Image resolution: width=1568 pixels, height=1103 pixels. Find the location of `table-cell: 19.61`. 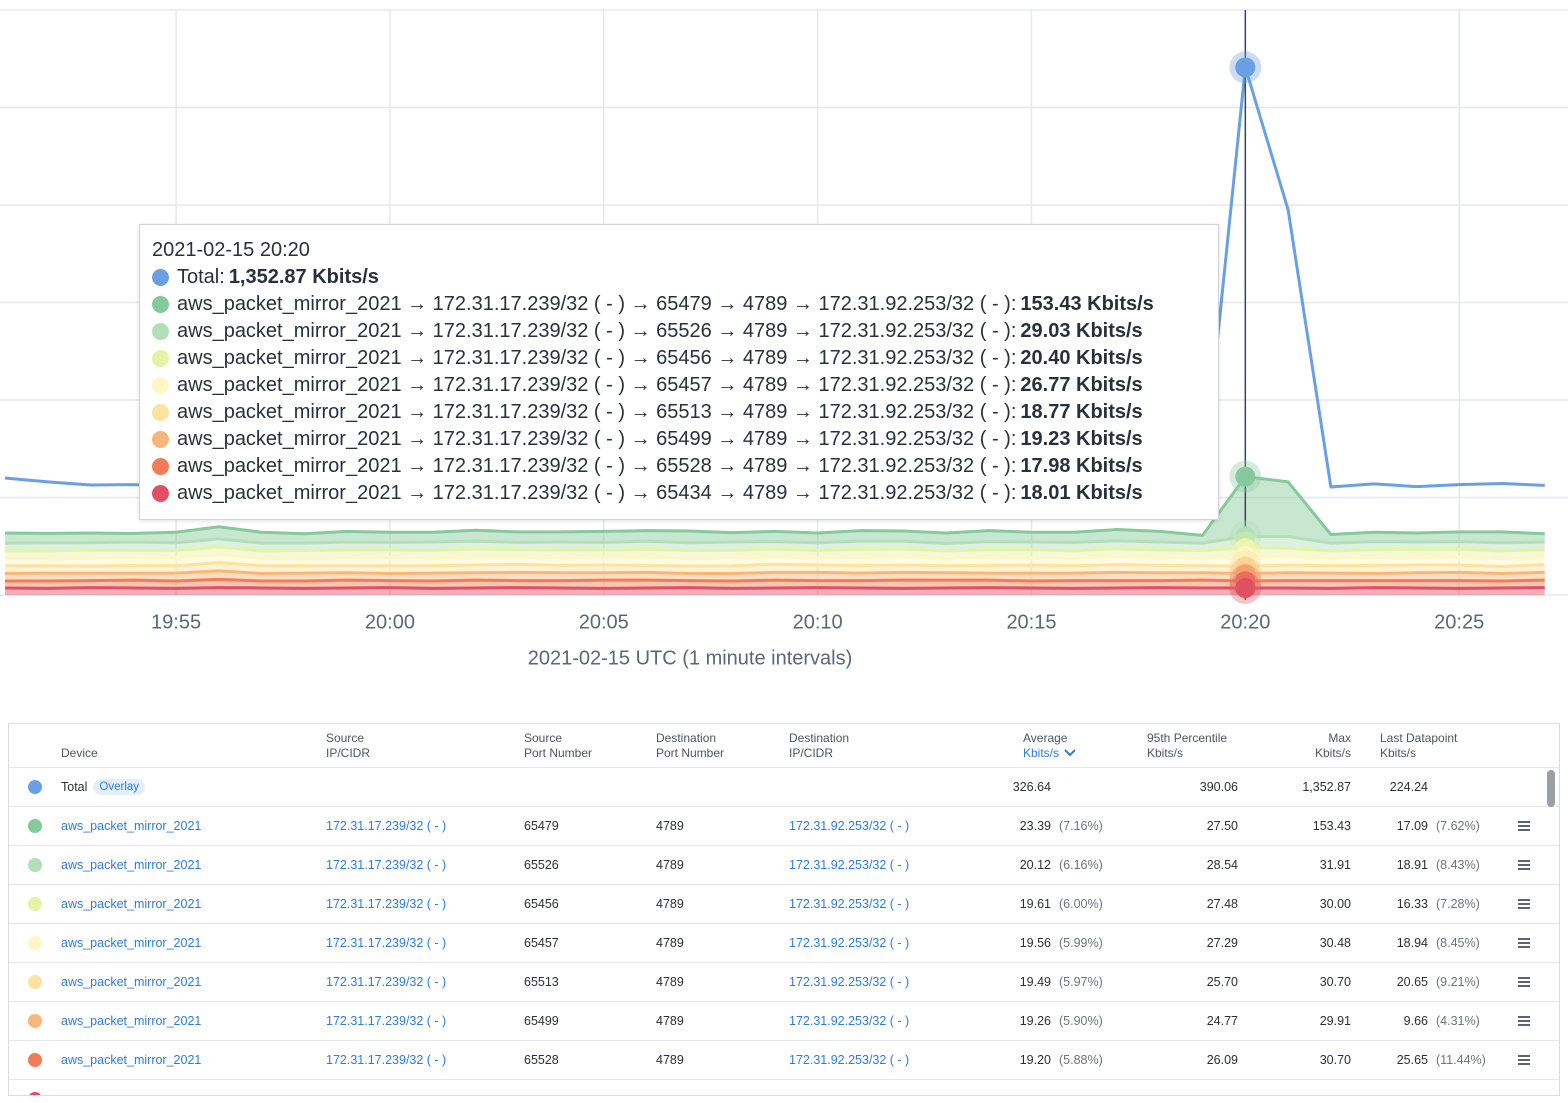

table-cell: 19.61 is located at coordinates (1035, 904).